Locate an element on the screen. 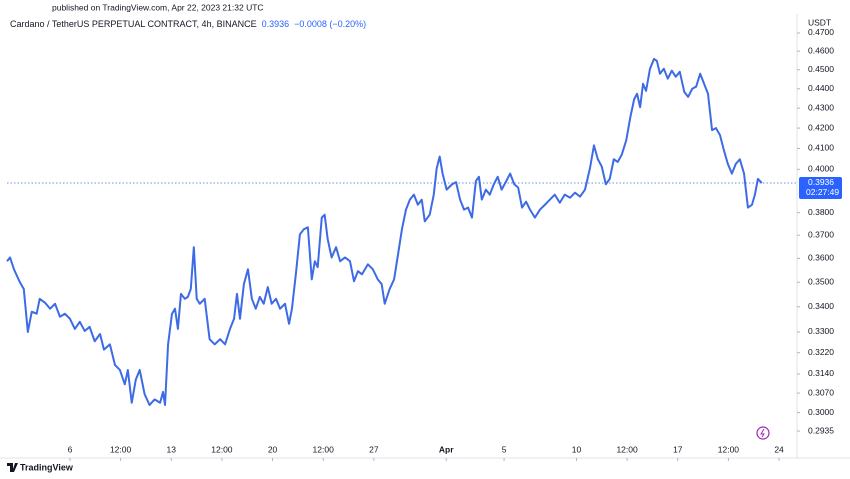  y-tick-label: 0.3600 is located at coordinates (821, 258).